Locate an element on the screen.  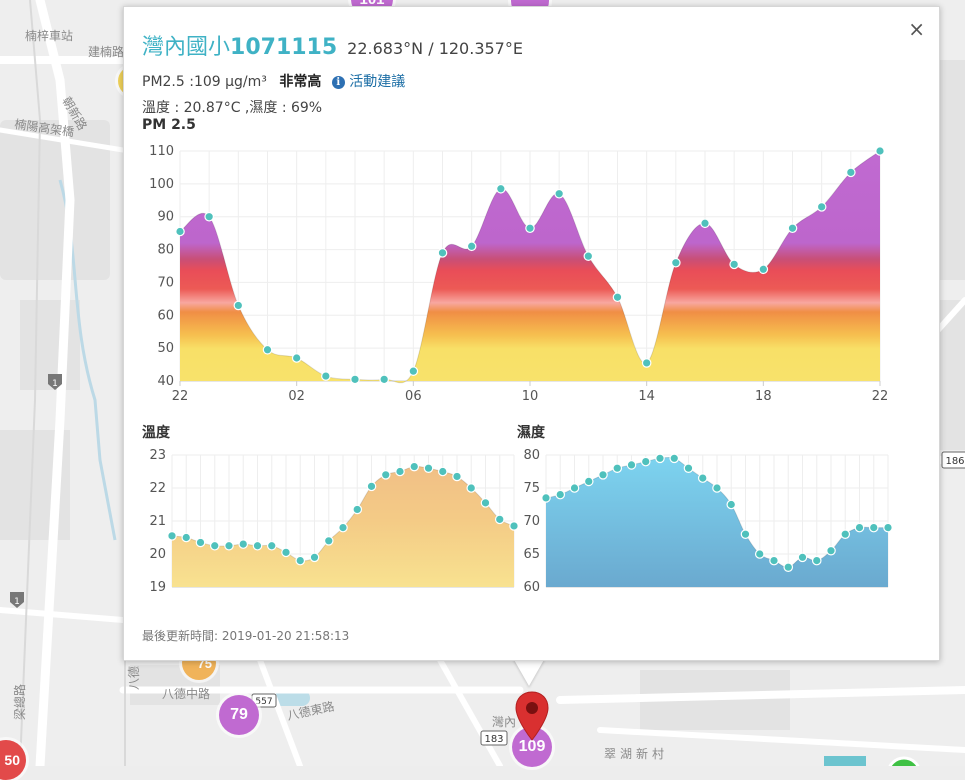
close-button: × is located at coordinates (916, 29).